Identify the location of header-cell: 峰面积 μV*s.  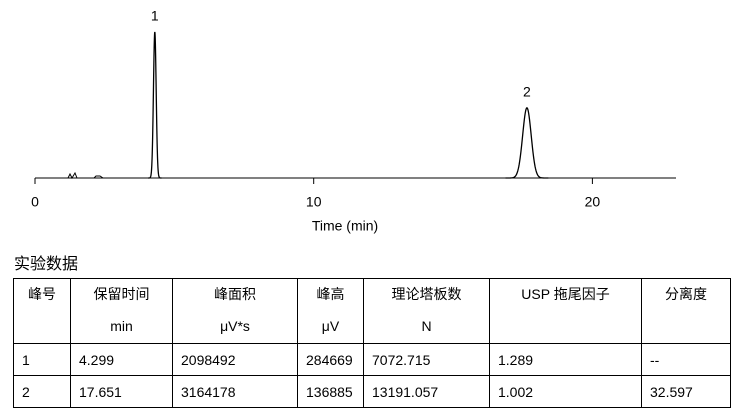
(235, 311).